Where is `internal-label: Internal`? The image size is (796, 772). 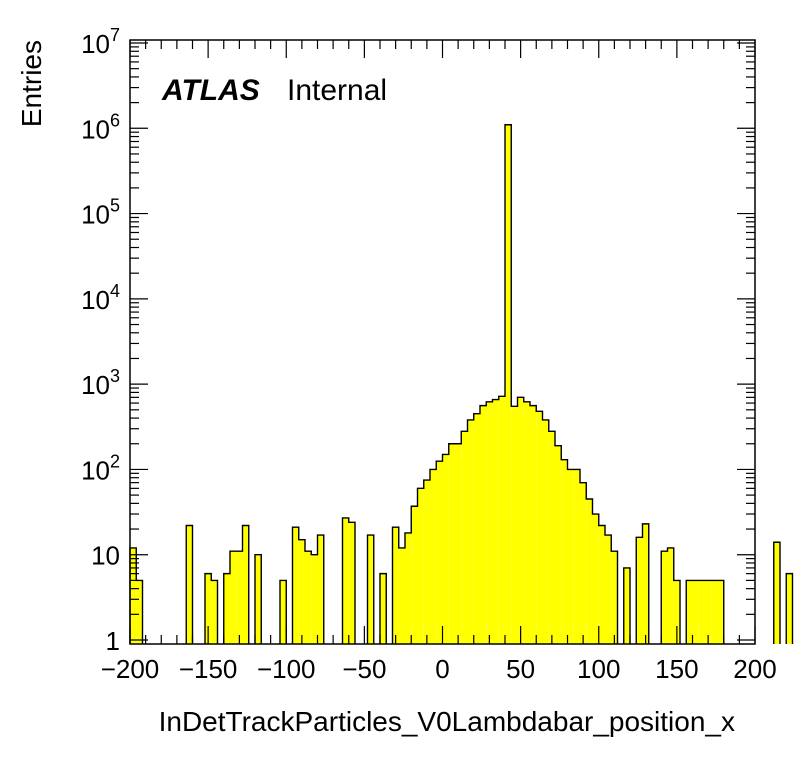
internal-label: Internal is located at coordinates (337, 90).